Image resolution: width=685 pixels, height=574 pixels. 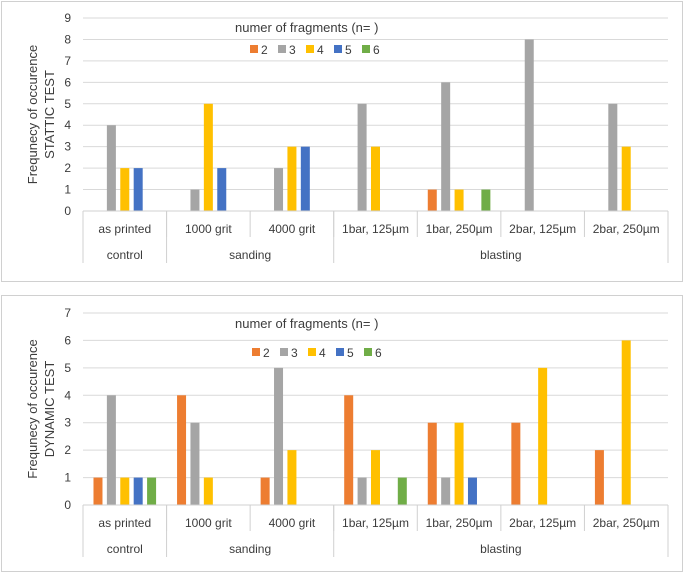 What do you see at coordinates (125, 255) in the screenshot?
I see `chart-0-group-label: control` at bounding box center [125, 255].